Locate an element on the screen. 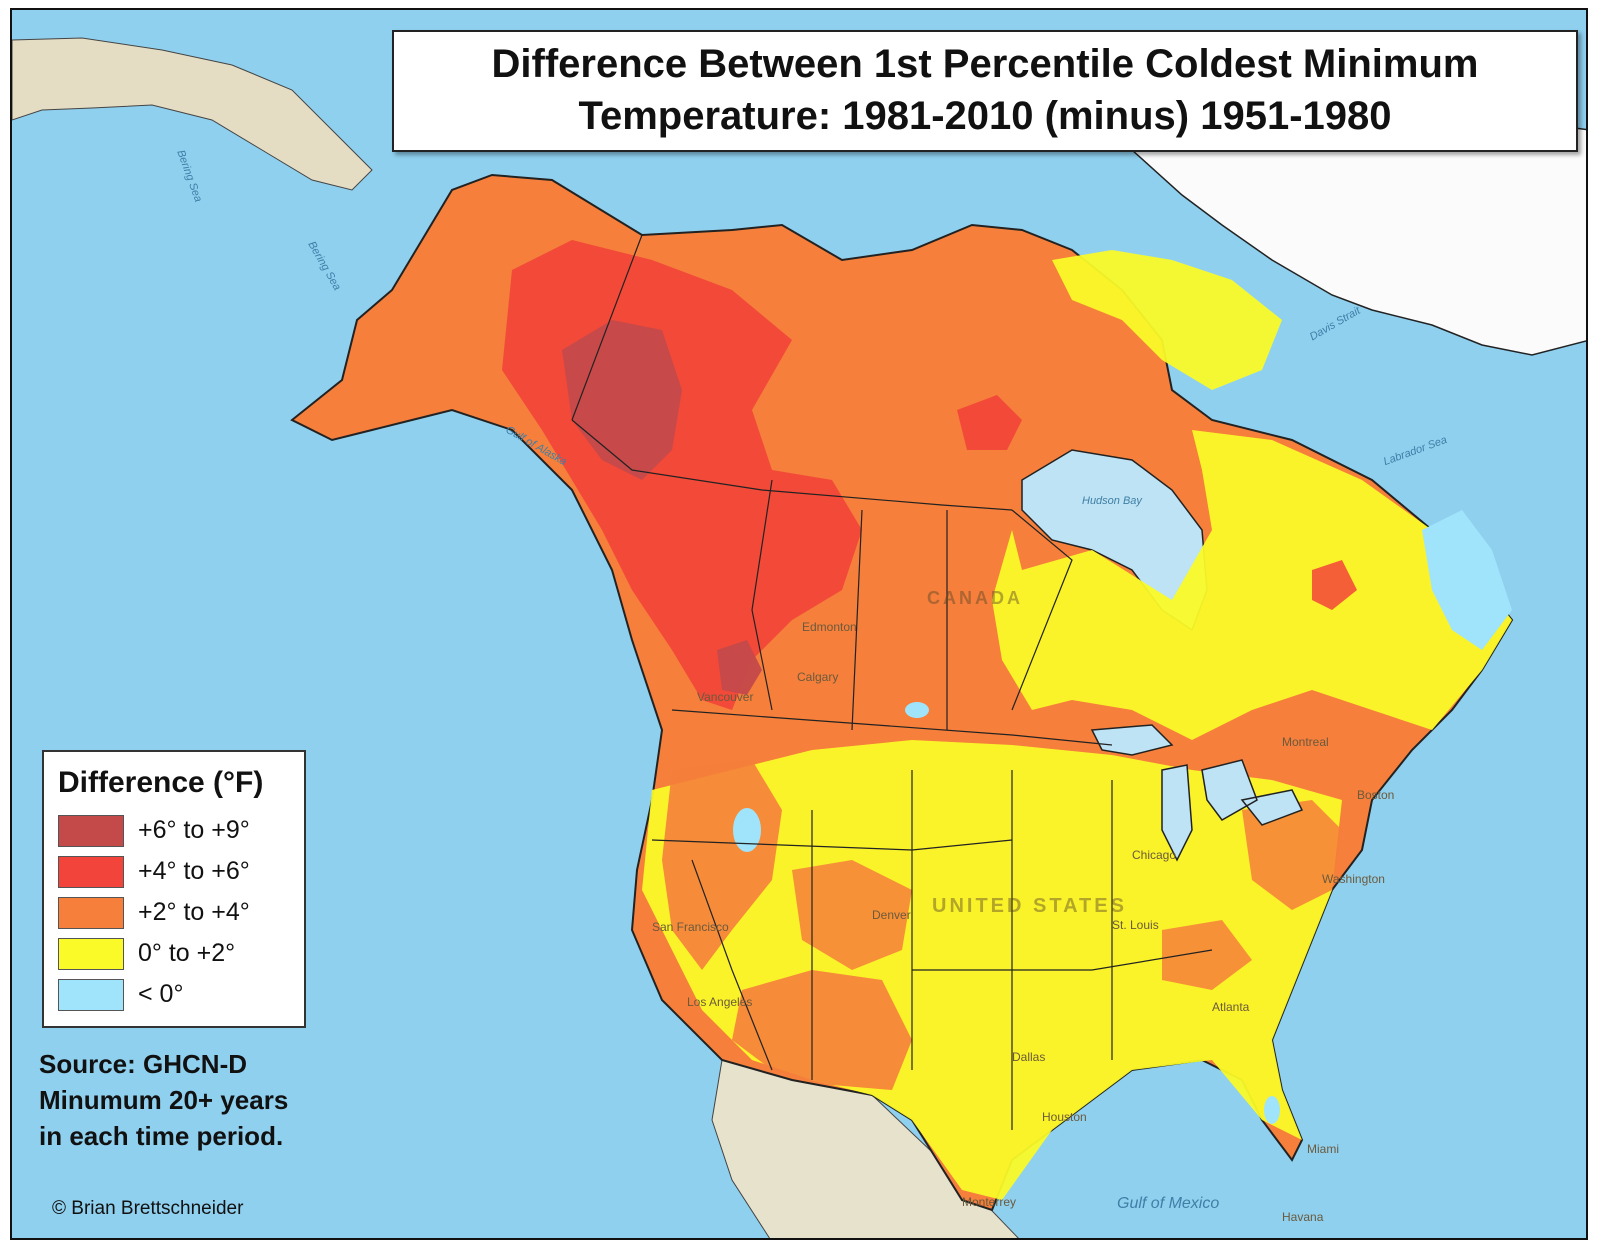 This screenshot has width=1600, height=1248. legend-item: < 0° is located at coordinates (181, 994).